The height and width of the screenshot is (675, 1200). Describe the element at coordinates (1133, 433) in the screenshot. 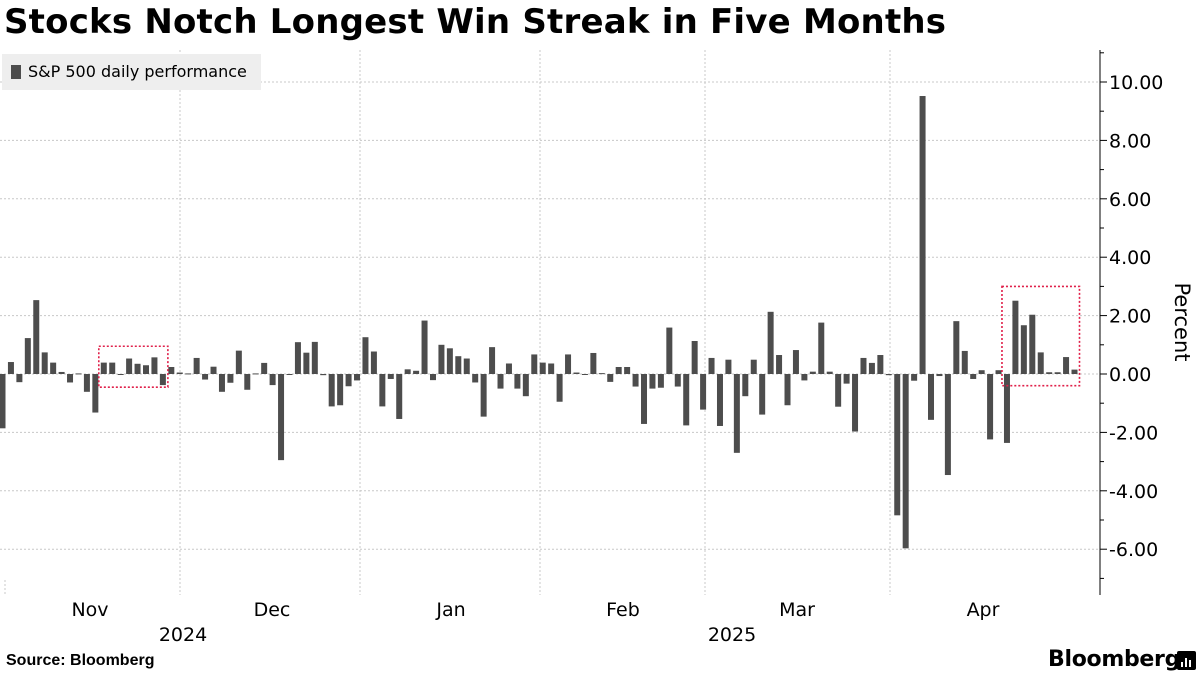

I see `y-tick-label: -2.00` at that location.